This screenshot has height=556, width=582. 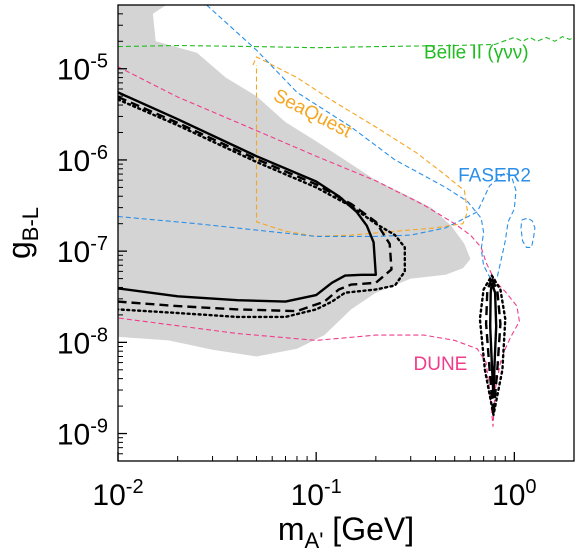 What do you see at coordinates (316, 494) in the screenshot?
I see `x-tick-label: 10⁻¹` at bounding box center [316, 494].